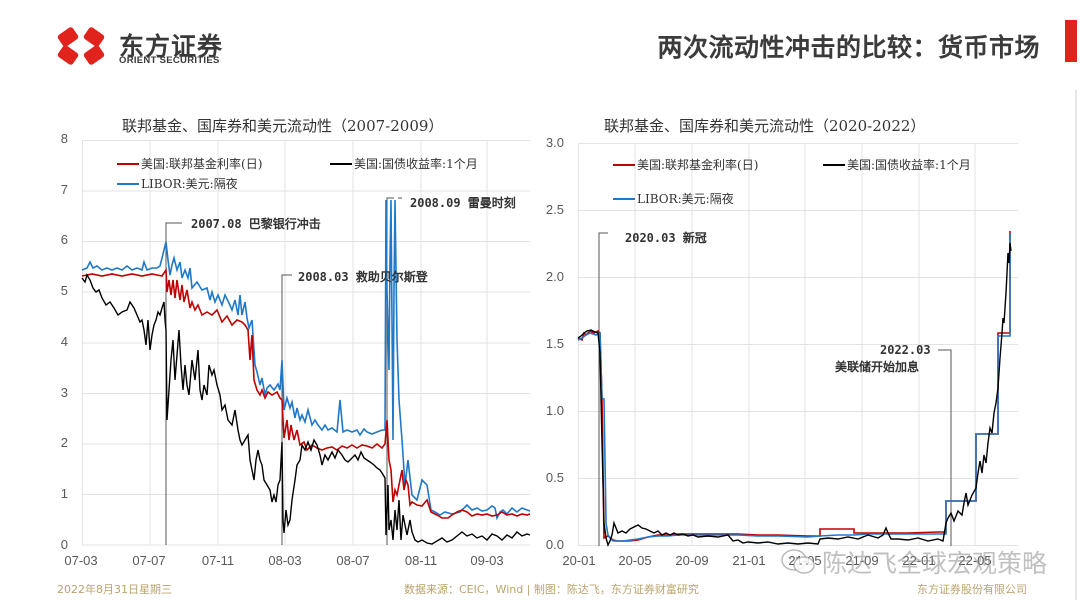  I want to click on logo-mark-icon, so click(81, 46).